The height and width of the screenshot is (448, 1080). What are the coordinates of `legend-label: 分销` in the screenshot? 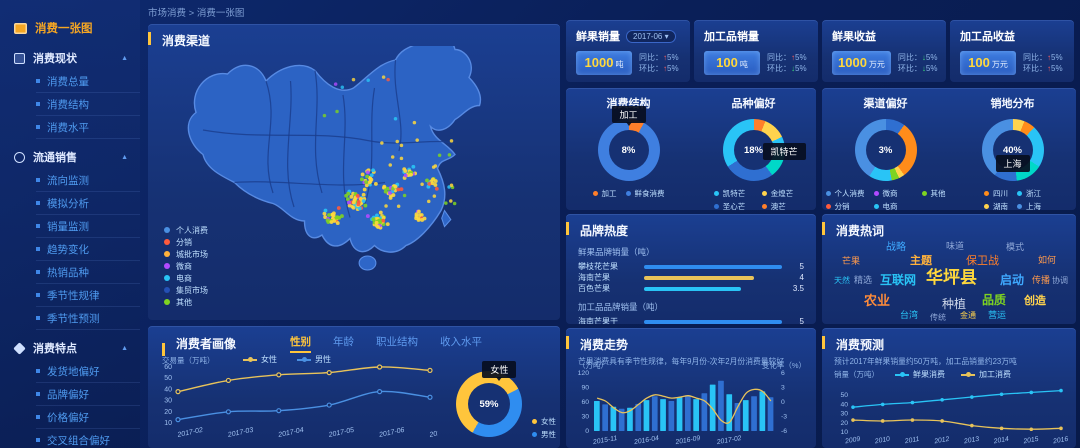 It's located at (842, 206).